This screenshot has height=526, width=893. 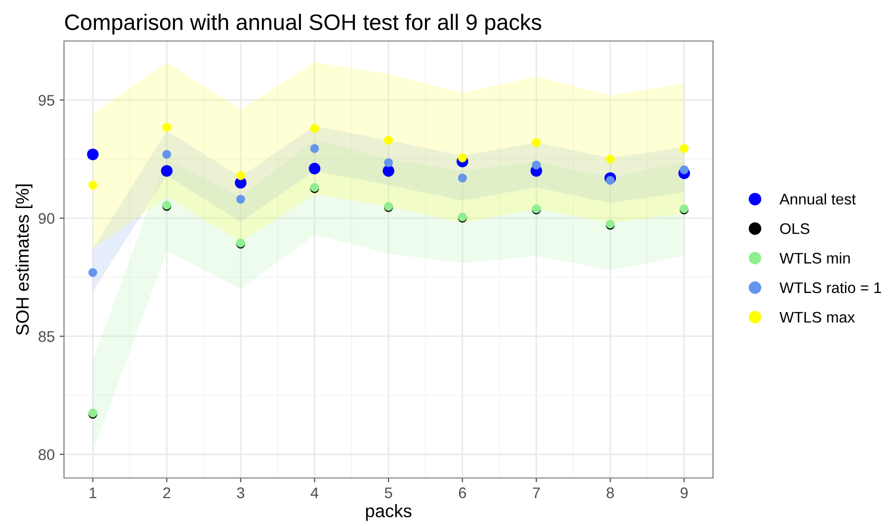 What do you see at coordinates (303, 24) in the screenshot?
I see `chart-title: Comparison with annual SOH test for all 9 packs` at bounding box center [303, 24].